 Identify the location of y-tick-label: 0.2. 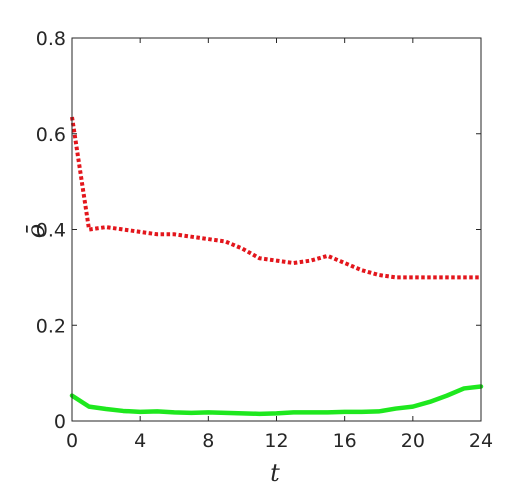
(51, 326).